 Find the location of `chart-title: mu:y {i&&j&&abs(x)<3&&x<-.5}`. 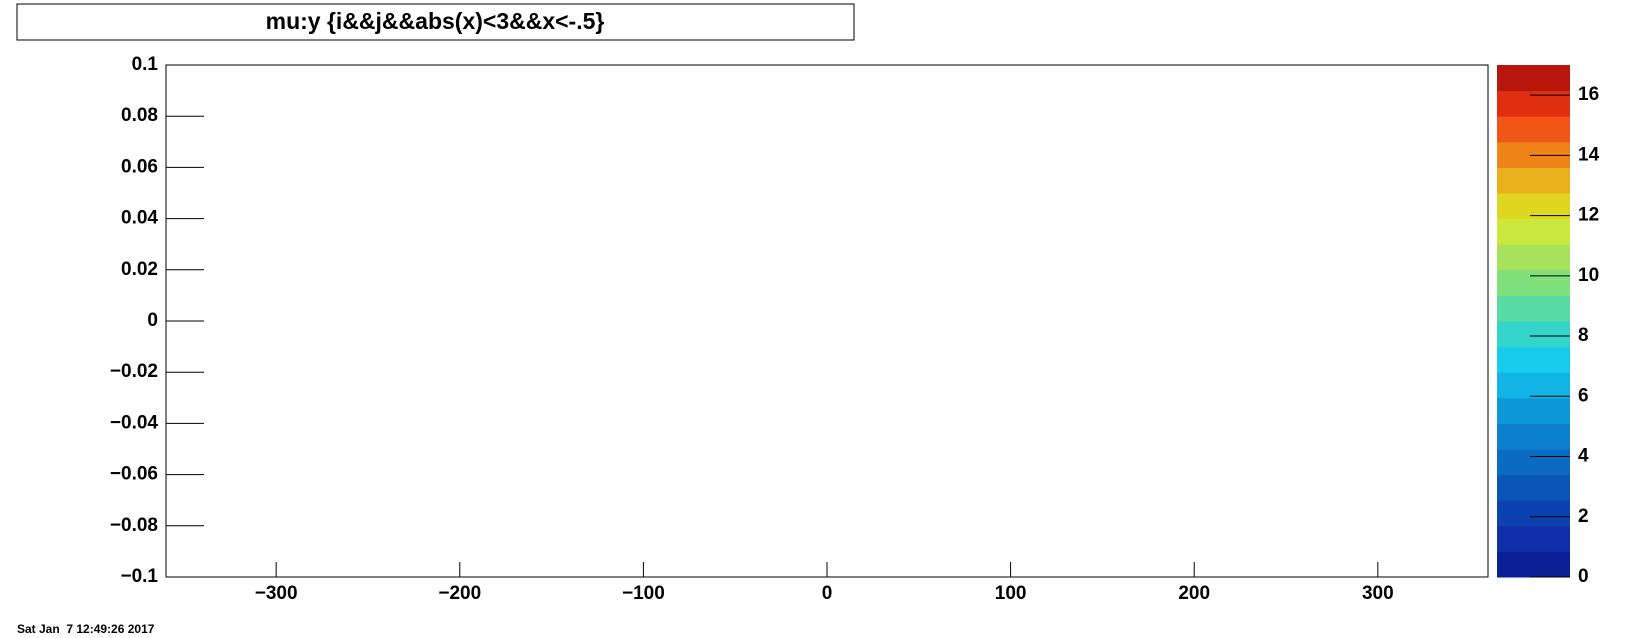

chart-title: mu:y {i&&j&&abs(x)<3&&x<-.5} is located at coordinates (435, 21).